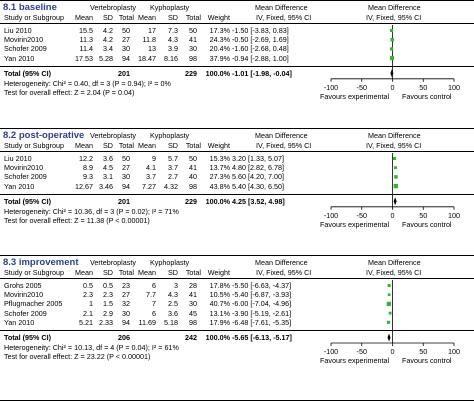  I want to click on kyph-sd: 3.7, so click(173, 168).